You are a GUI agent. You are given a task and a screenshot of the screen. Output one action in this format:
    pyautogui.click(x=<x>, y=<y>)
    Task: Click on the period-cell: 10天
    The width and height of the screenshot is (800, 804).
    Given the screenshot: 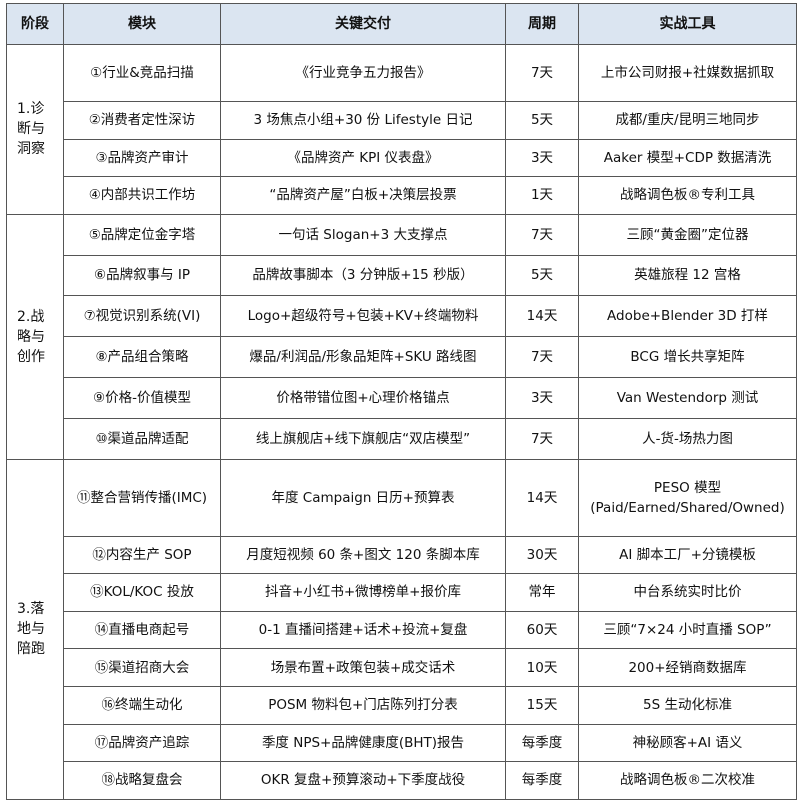 What is the action you would take?
    pyautogui.click(x=542, y=667)
    